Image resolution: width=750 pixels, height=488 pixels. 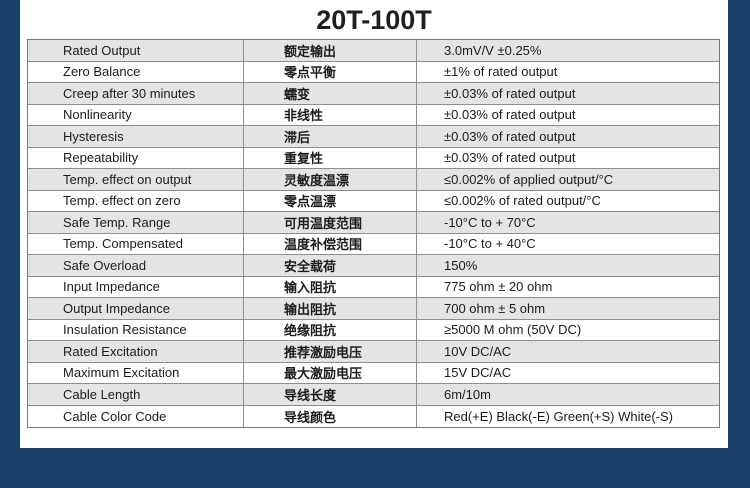 I want to click on cell-english-name: Safe Temp. Range, so click(x=136, y=222).